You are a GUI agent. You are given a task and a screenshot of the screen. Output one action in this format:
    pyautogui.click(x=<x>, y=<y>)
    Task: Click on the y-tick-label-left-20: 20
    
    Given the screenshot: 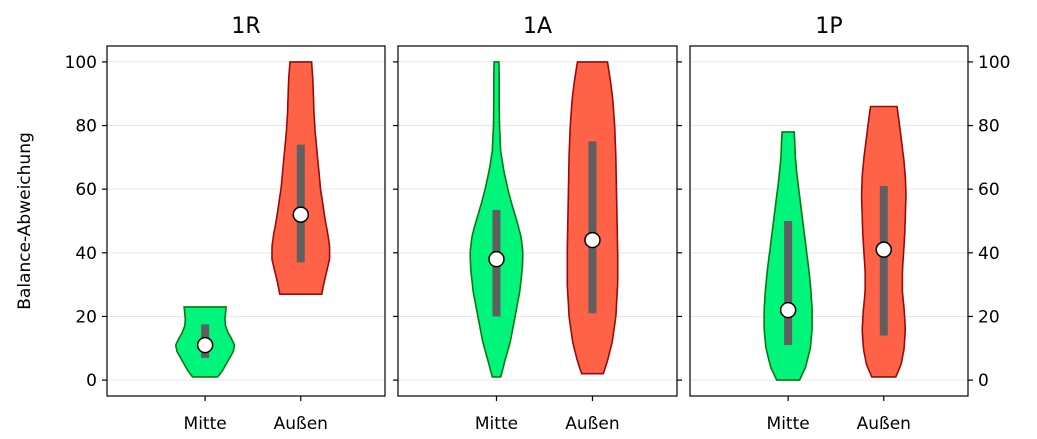 What is the action you would take?
    pyautogui.click(x=86, y=317)
    